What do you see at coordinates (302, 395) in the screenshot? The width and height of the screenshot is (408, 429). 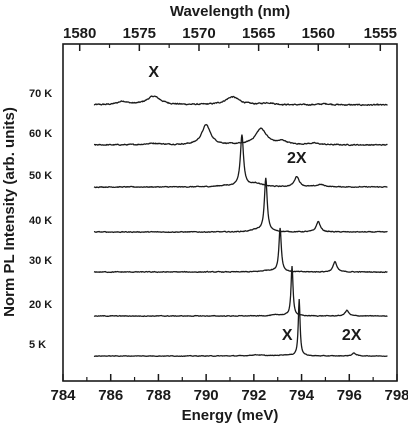 I see `x-tick-label: 794` at bounding box center [302, 395].